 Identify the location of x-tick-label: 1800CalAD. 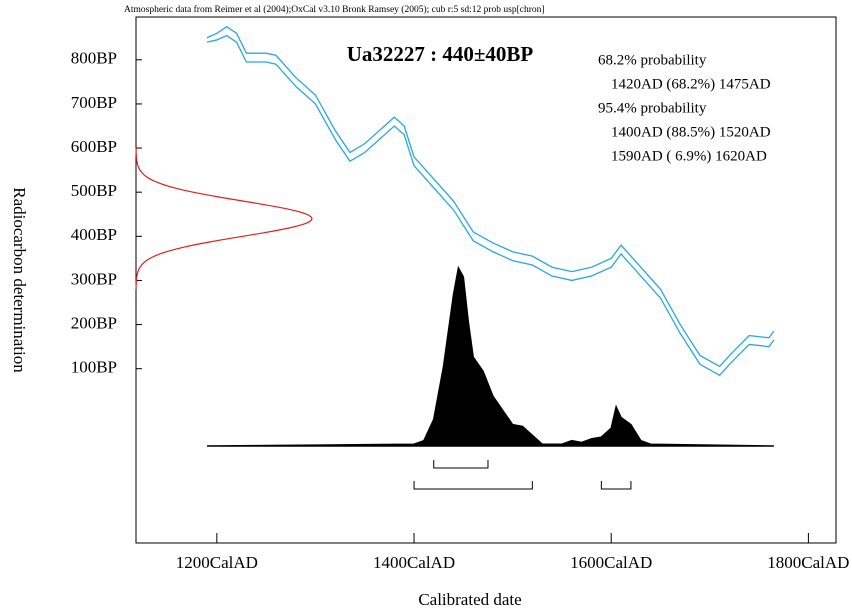
(808, 562).